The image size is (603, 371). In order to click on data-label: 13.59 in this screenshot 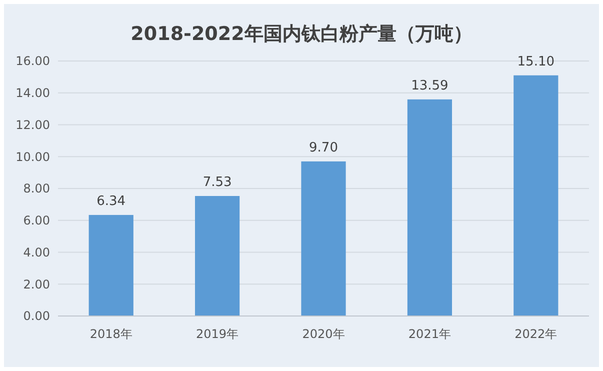, I will do `click(429, 86)`.